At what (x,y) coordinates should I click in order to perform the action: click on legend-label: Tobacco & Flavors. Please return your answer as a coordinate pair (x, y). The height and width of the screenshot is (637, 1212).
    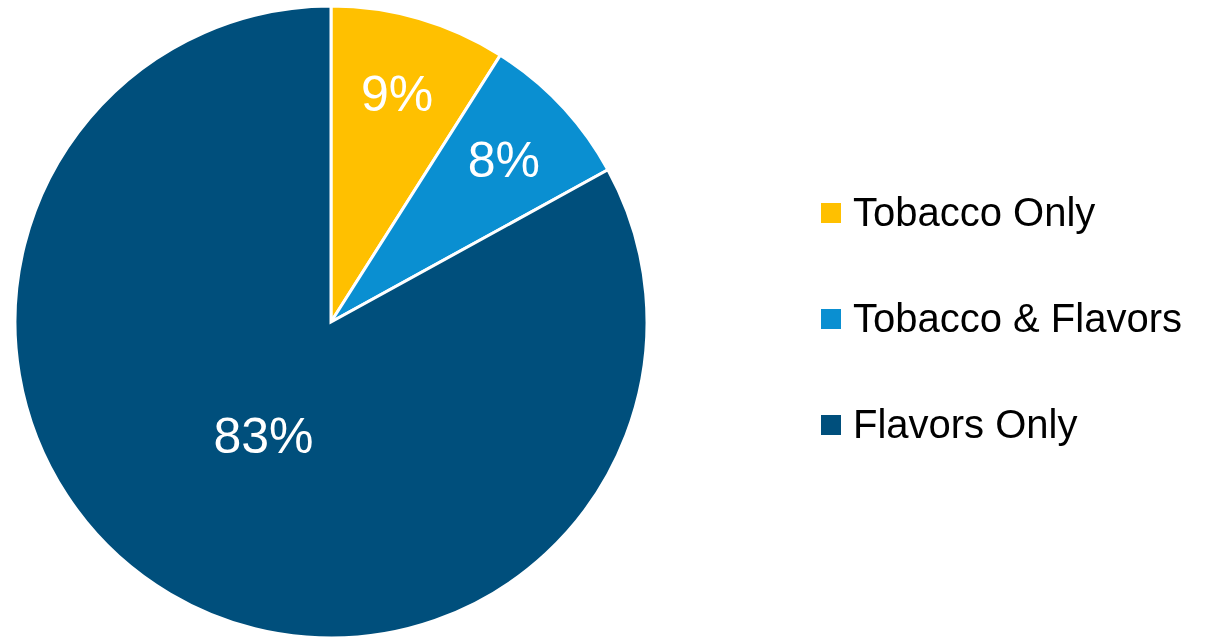
    Looking at the image, I should click on (1017, 318).